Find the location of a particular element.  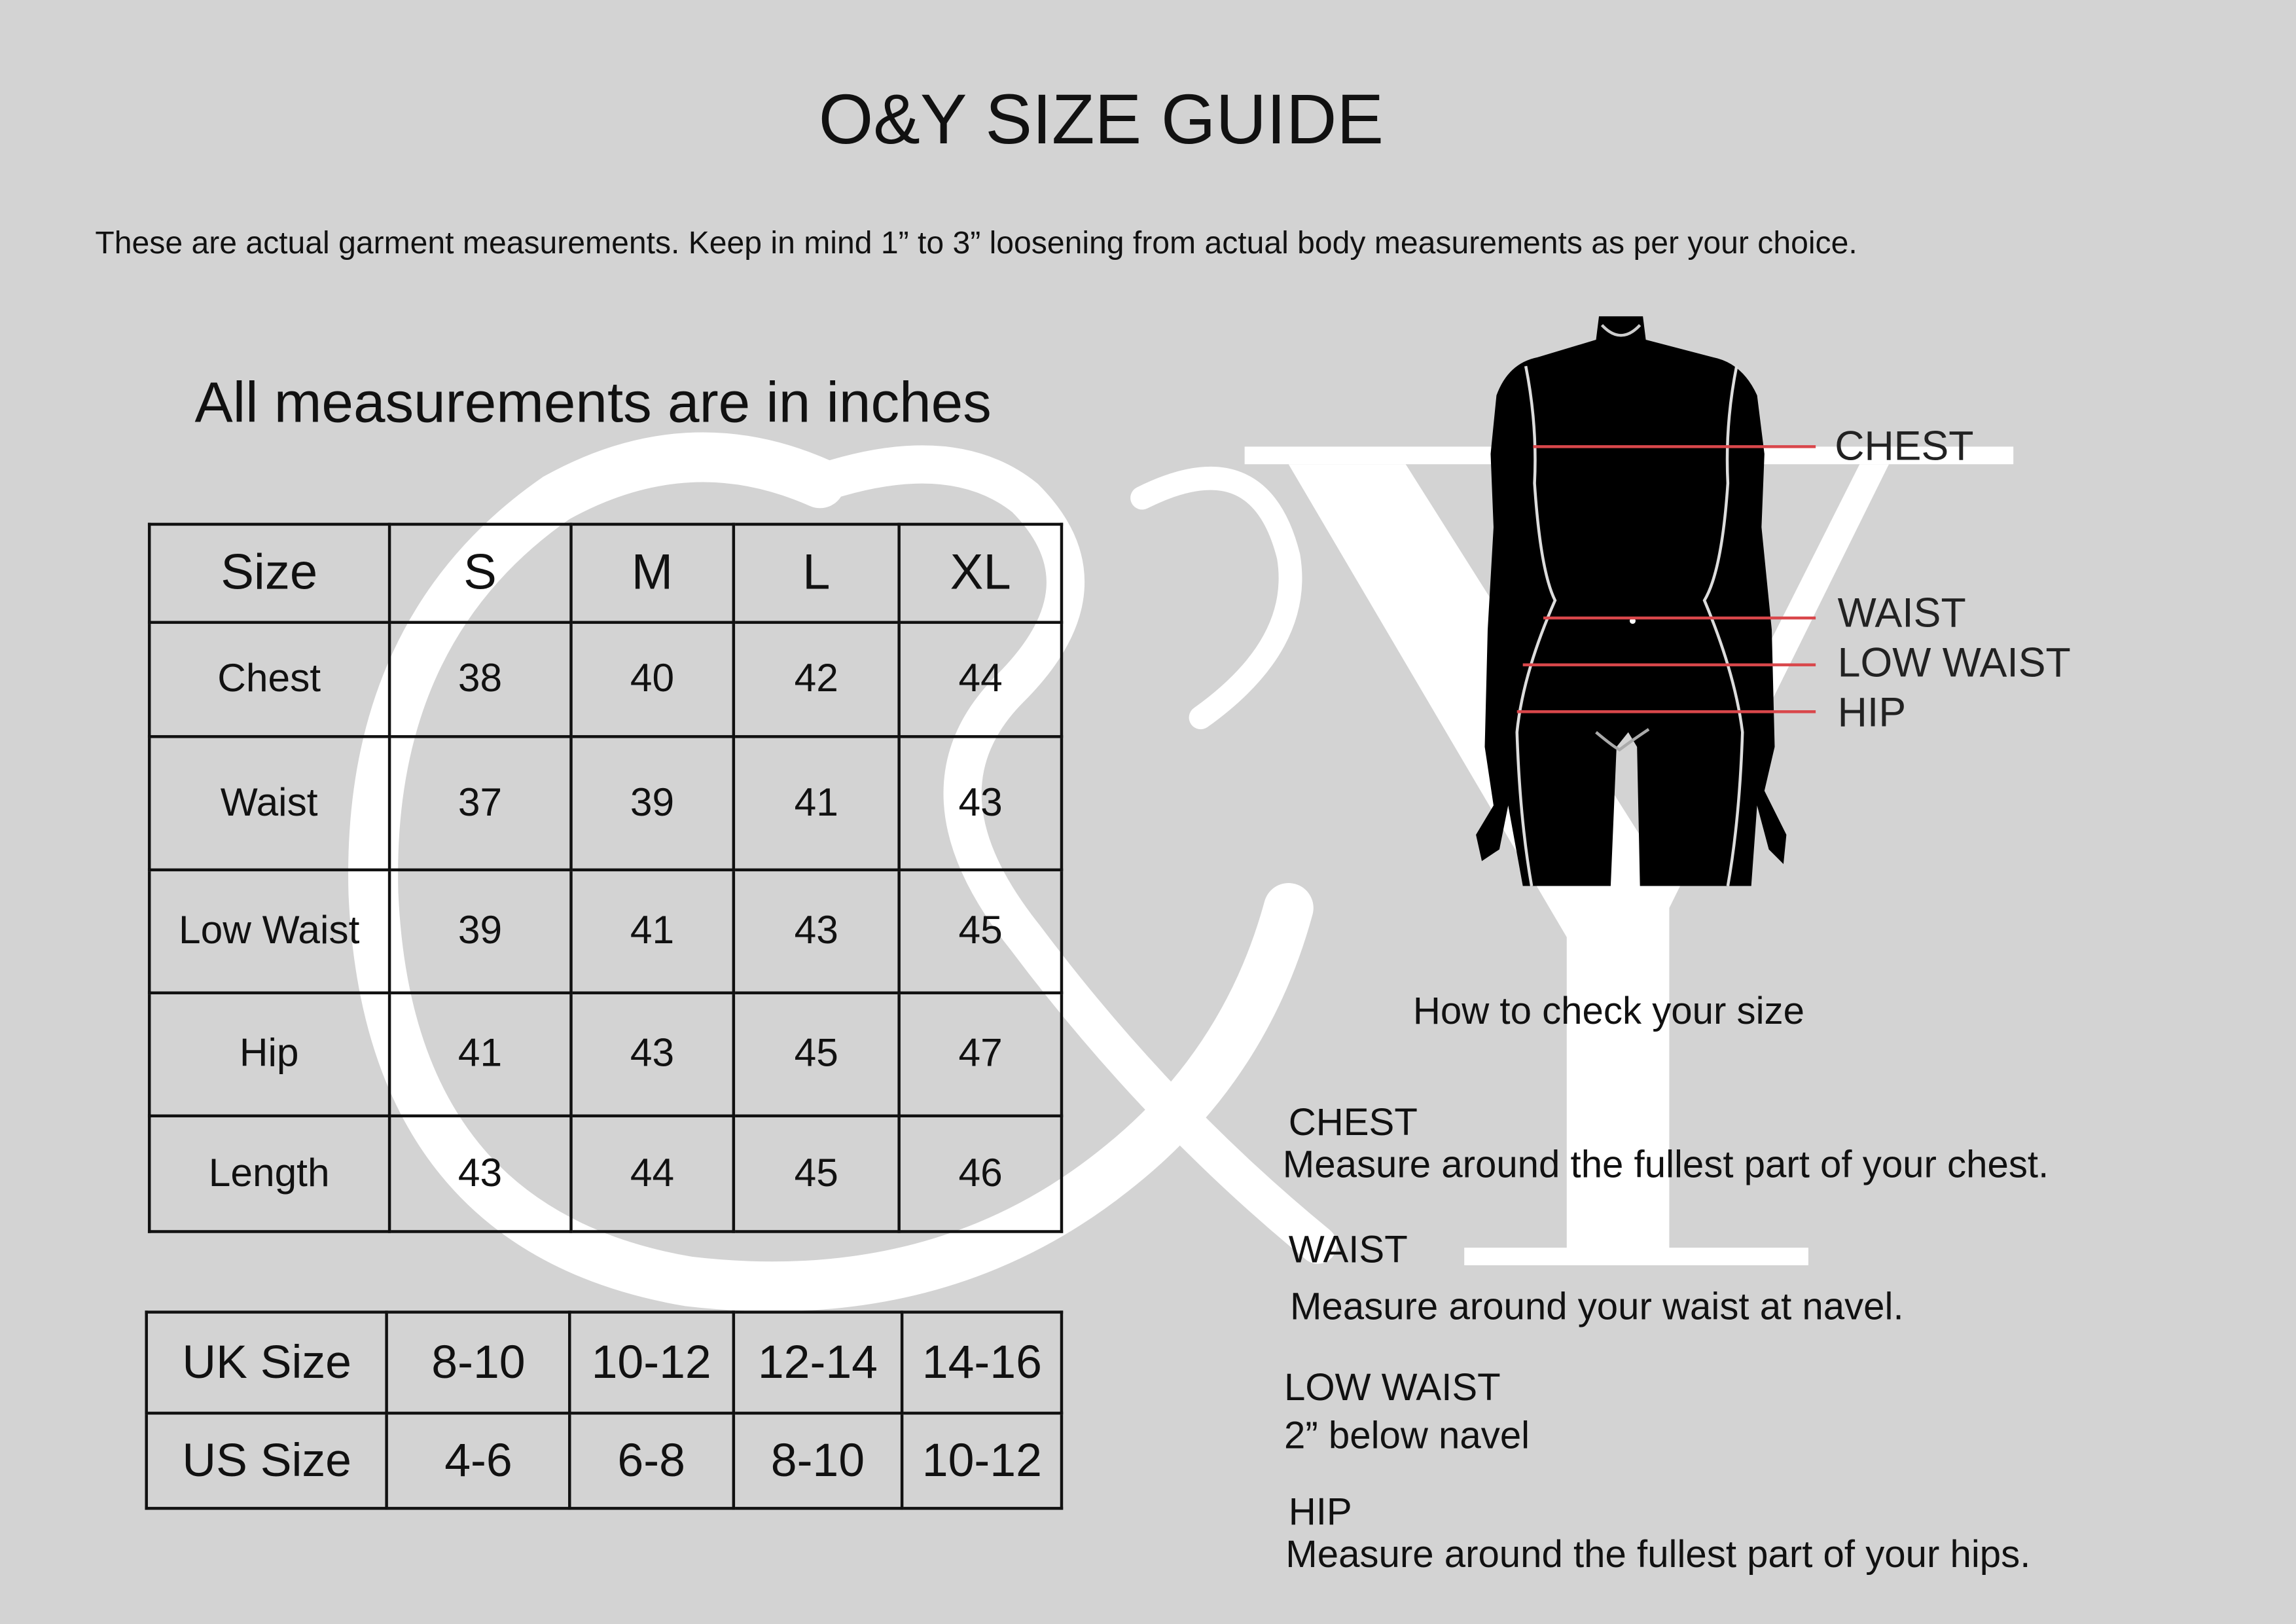

chest-line is located at coordinates (1674, 446).